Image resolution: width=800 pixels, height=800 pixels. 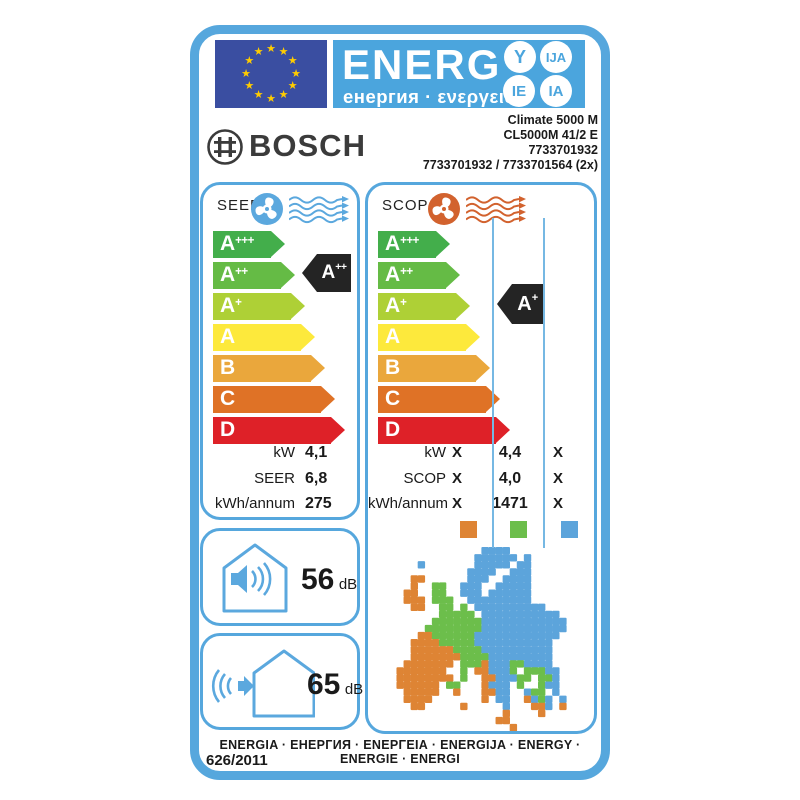 What do you see at coordinates (510, 452) in the screenshot?
I see `value-number: 4,4` at bounding box center [510, 452].